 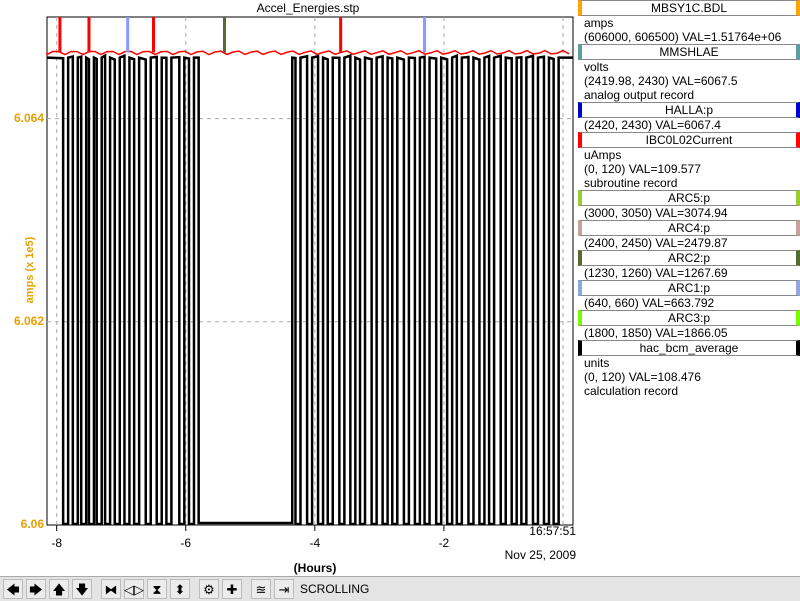 What do you see at coordinates (661, 81) in the screenshot?
I see `legend-detail-line: (2419.98, 2430) VAL=6067.5` at bounding box center [661, 81].